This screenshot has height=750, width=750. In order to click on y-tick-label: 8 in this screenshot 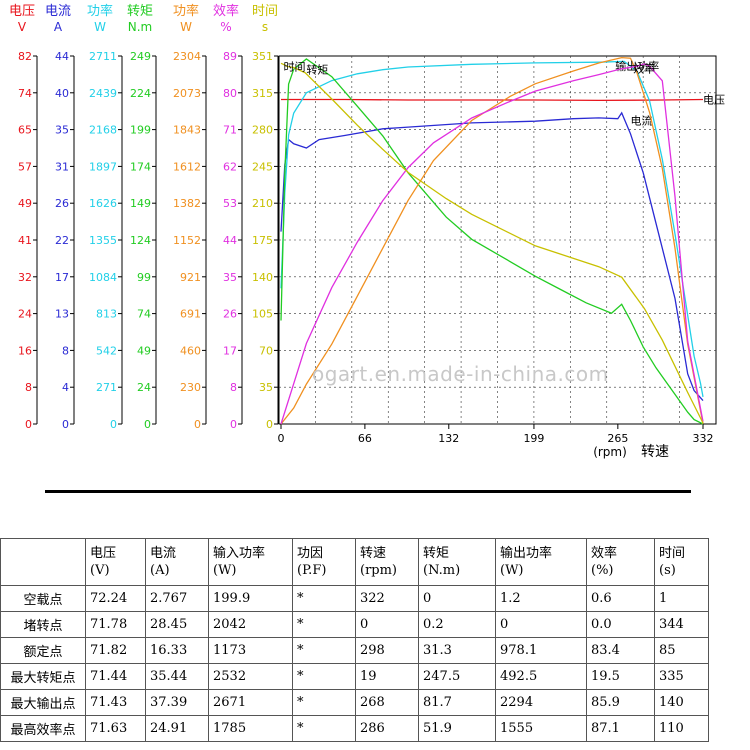, I will do `click(28, 387)`.